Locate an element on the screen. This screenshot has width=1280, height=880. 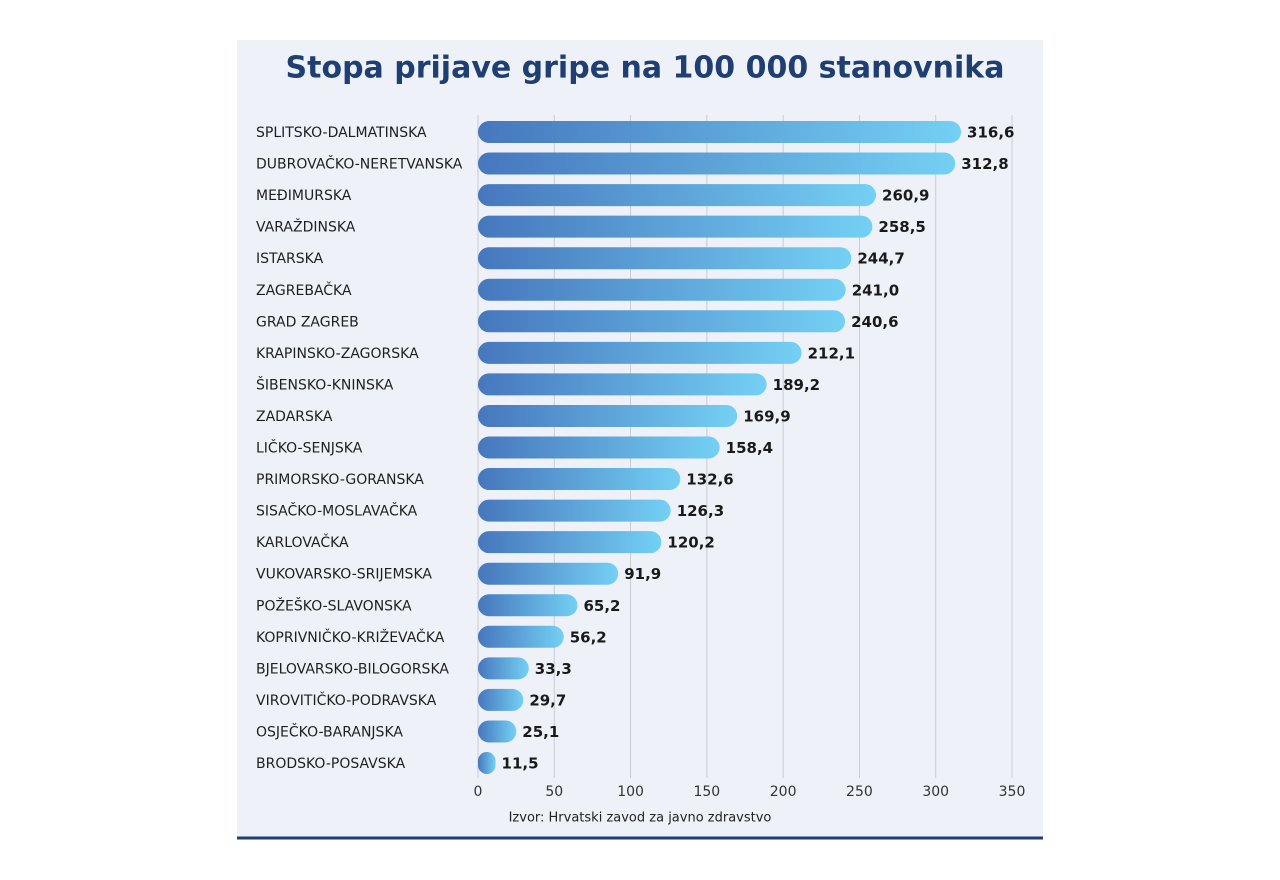
category-label: POŽEŠKO-SLAVONSKA is located at coordinates (334, 605).